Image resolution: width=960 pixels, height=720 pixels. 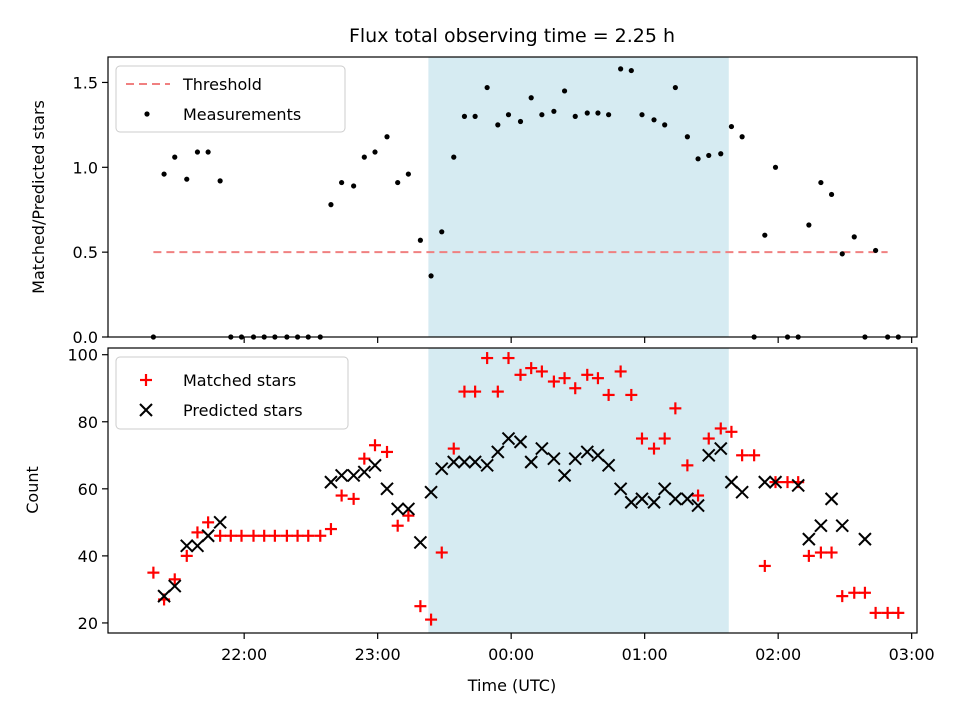 What do you see at coordinates (85, 167) in the screenshot?
I see `top-y-tick-label-2: 1.0` at bounding box center [85, 167].